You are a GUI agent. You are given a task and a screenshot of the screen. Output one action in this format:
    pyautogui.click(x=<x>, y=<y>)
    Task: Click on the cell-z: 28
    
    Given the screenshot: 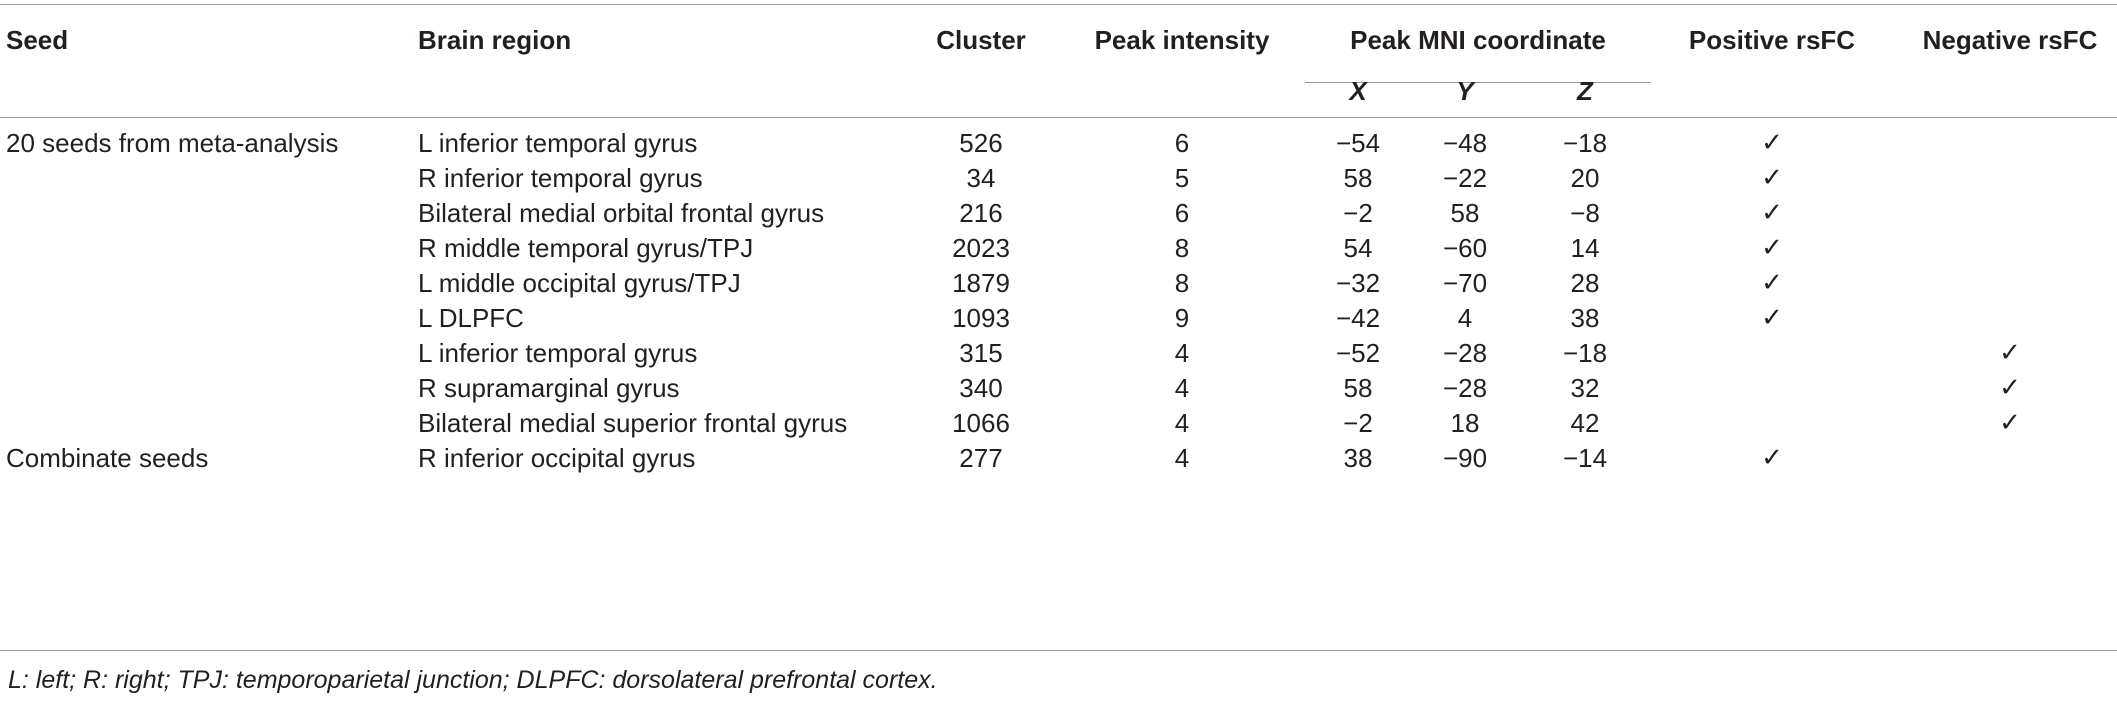 What is the action you would take?
    pyautogui.click(x=1585, y=283)
    